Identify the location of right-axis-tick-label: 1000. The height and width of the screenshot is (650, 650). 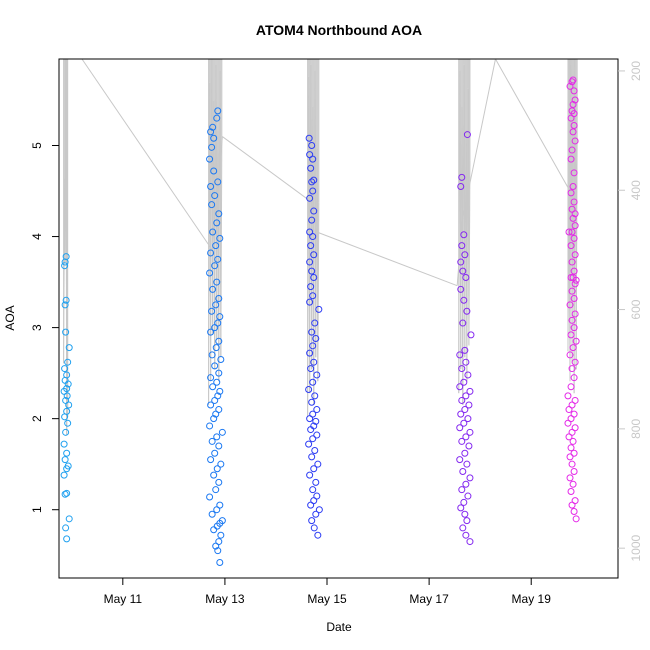
(636, 548).